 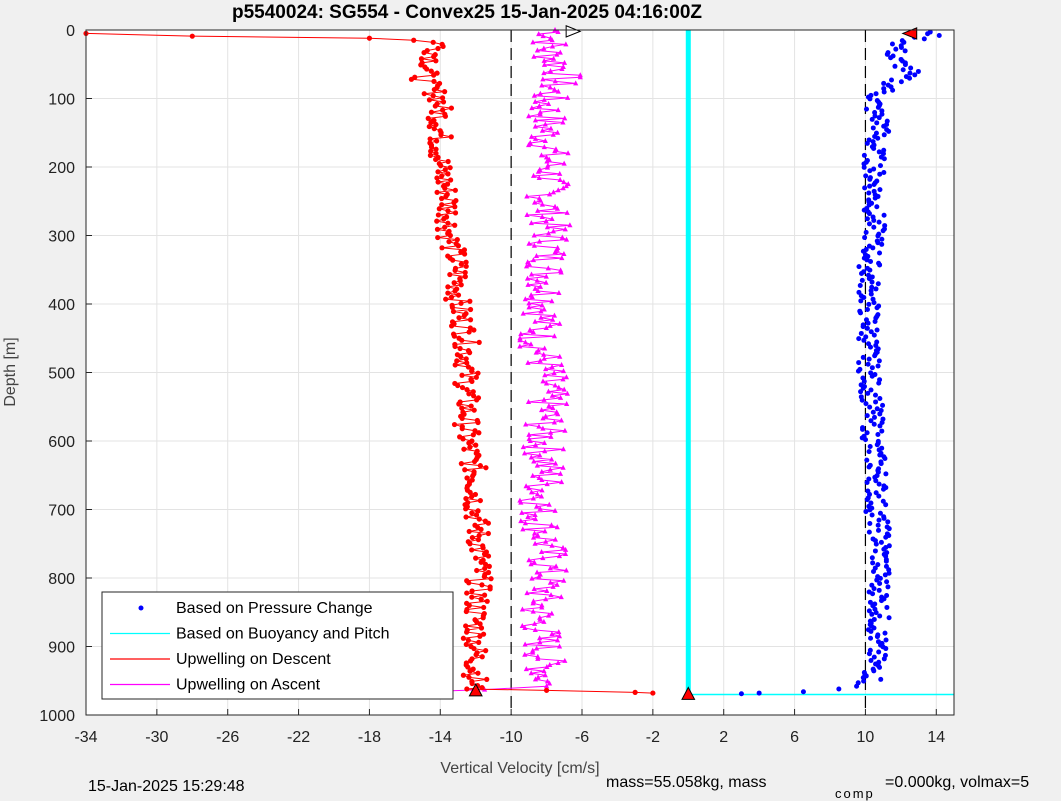 What do you see at coordinates (519, 768) in the screenshot?
I see `x-axis-label: Vertical Velocity [cm/s]` at bounding box center [519, 768].